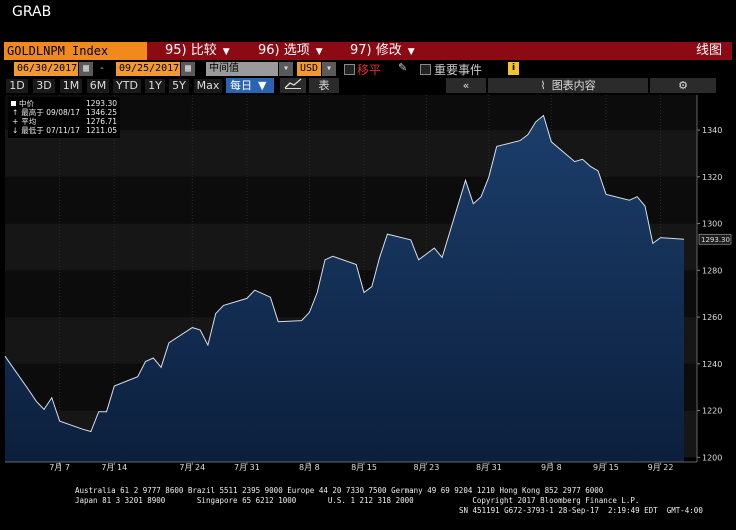 Image resolution: width=736 pixels, height=530 pixels. What do you see at coordinates (26, 103) in the screenshot?
I see `legend-label: 中价` at bounding box center [26, 103].